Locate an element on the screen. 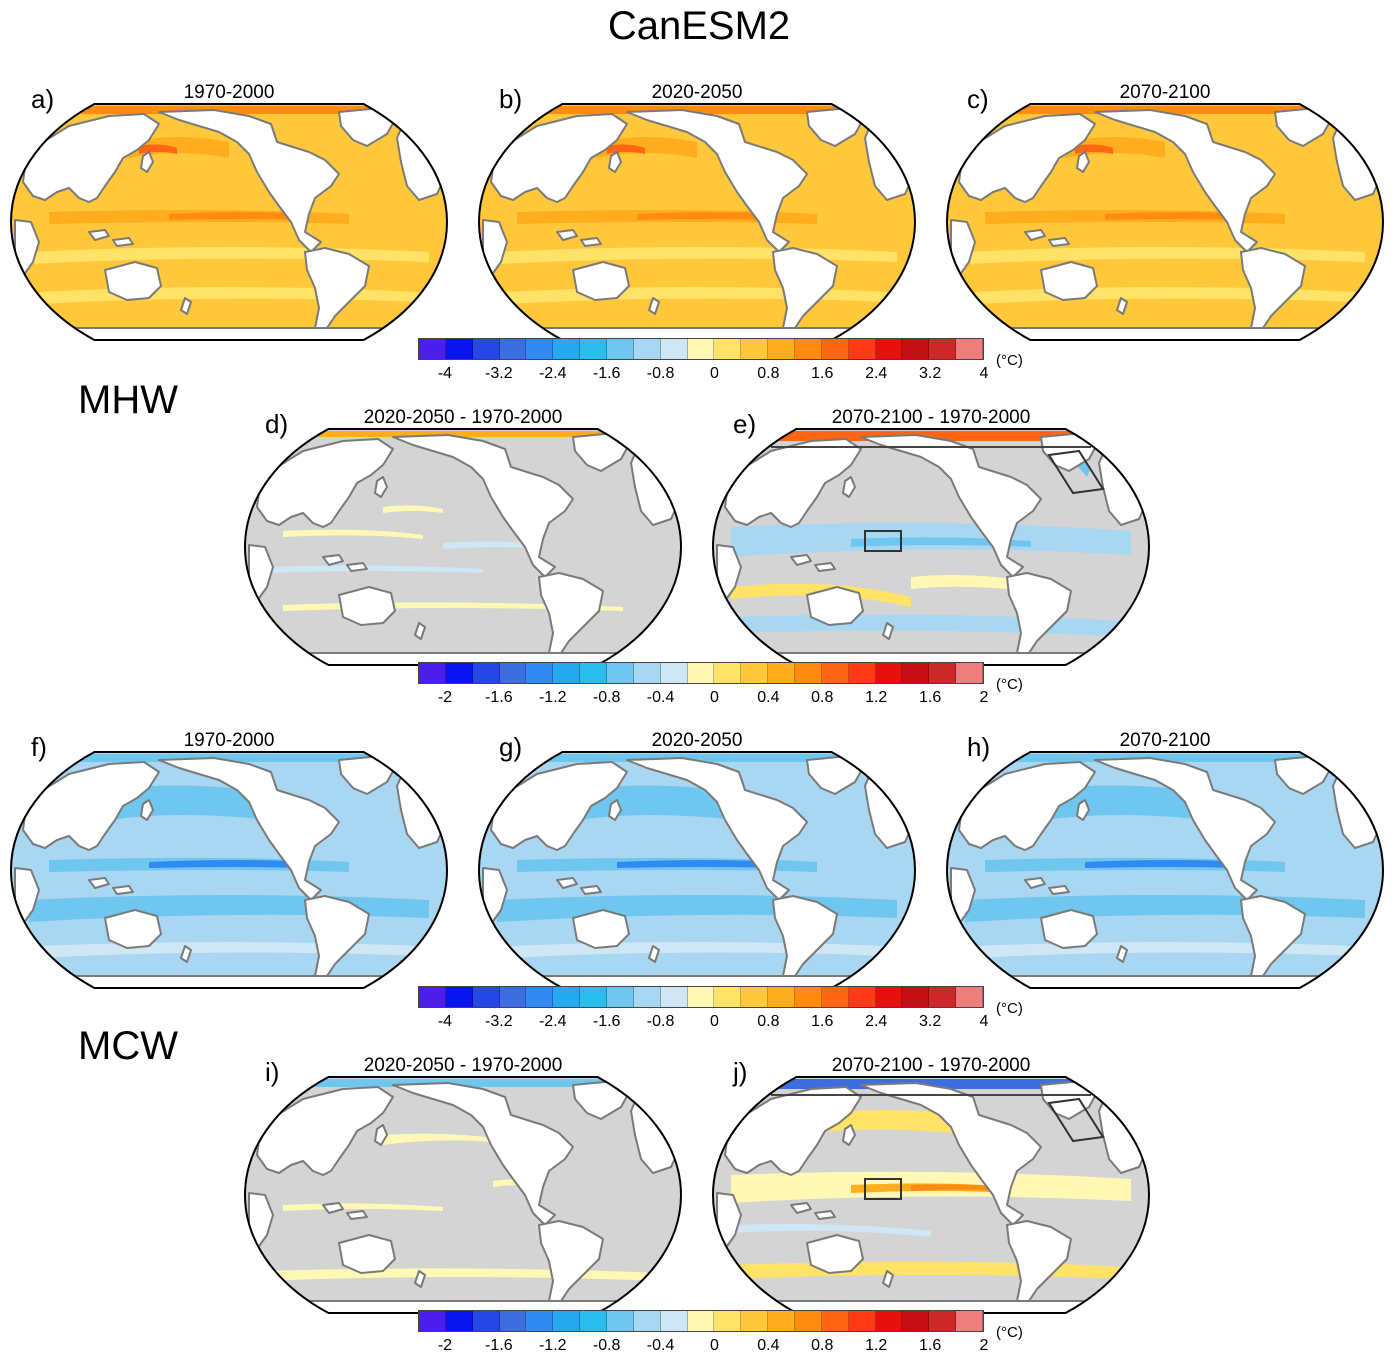 The width and height of the screenshot is (1398, 1363). panel-letter: b) is located at coordinates (511, 99).